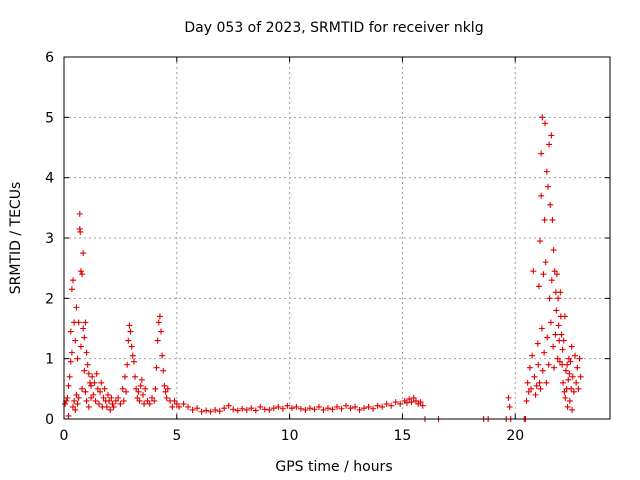 This screenshot has height=480, width=640. I want to click on x-tick-label: 20, so click(515, 436).